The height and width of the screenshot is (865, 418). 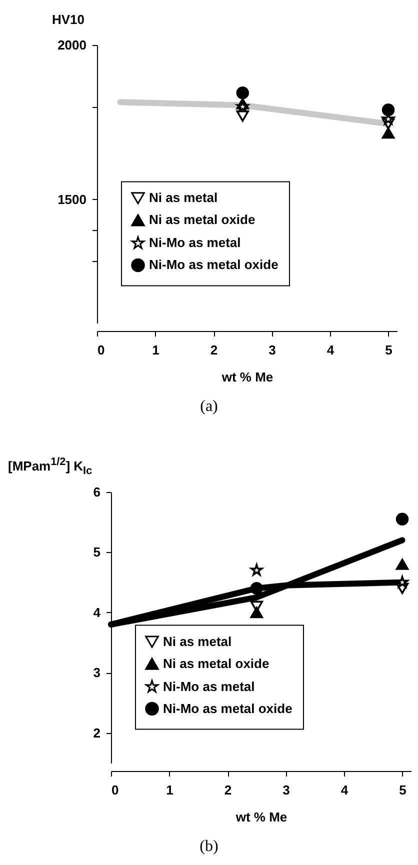 I want to click on y-tick-label: 2, so click(x=96, y=732).